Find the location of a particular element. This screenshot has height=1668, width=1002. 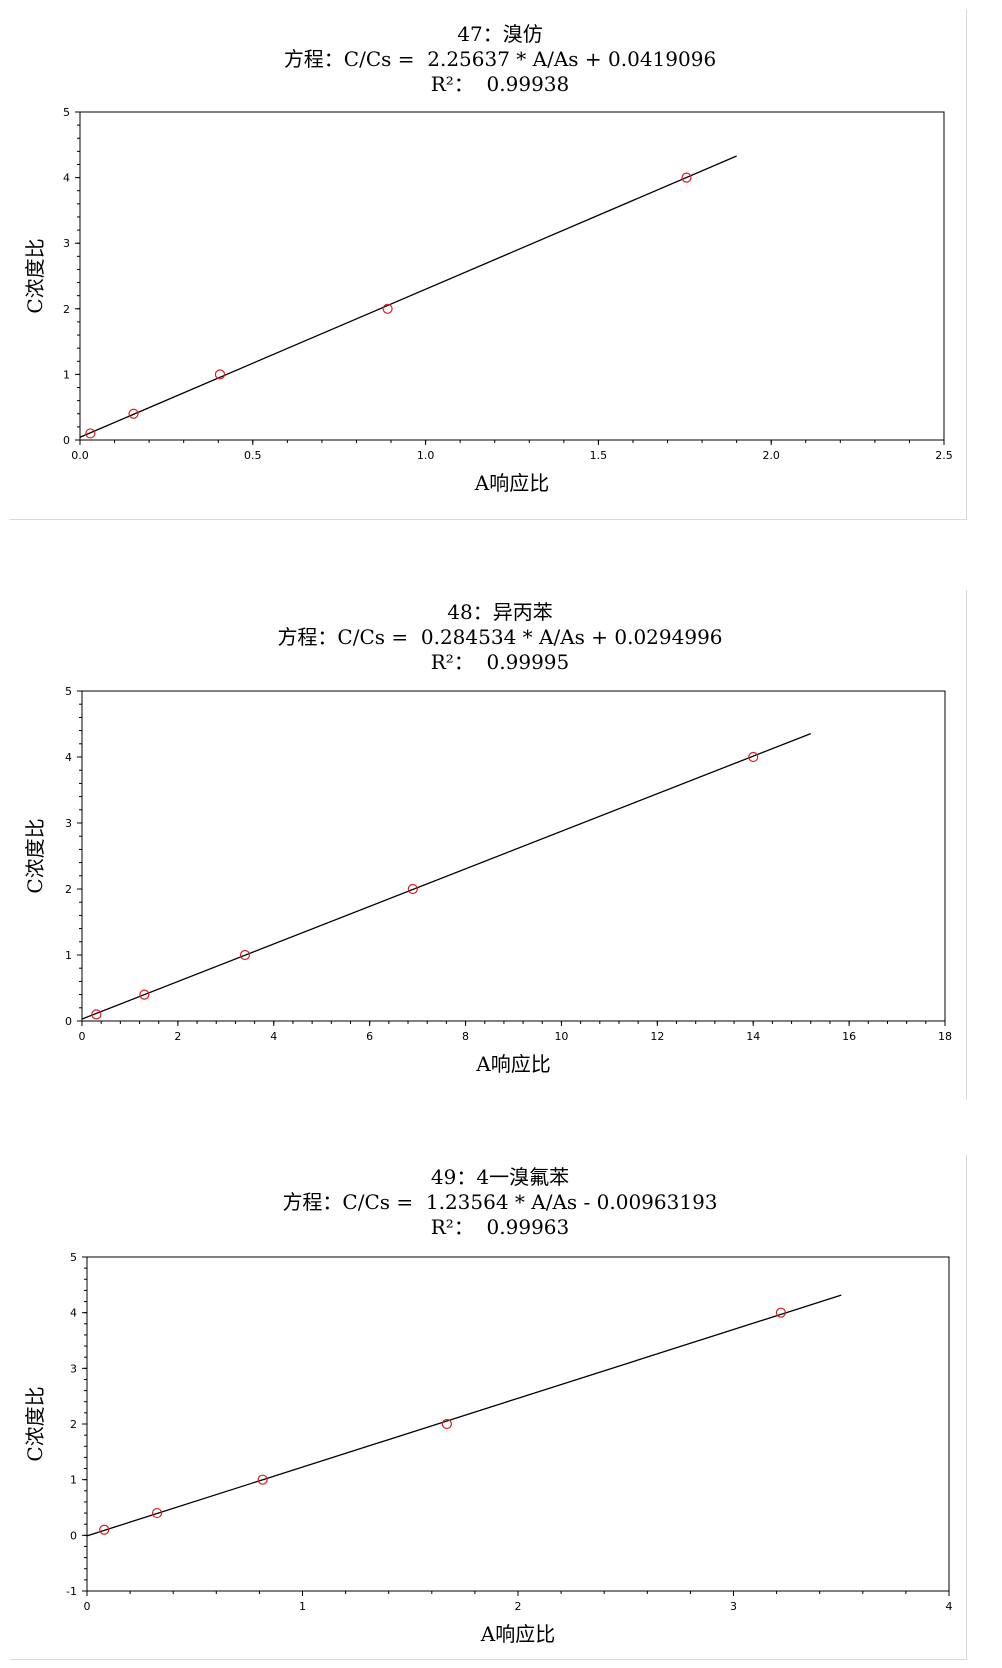

x-tick-label: 1.5 is located at coordinates (599, 455).